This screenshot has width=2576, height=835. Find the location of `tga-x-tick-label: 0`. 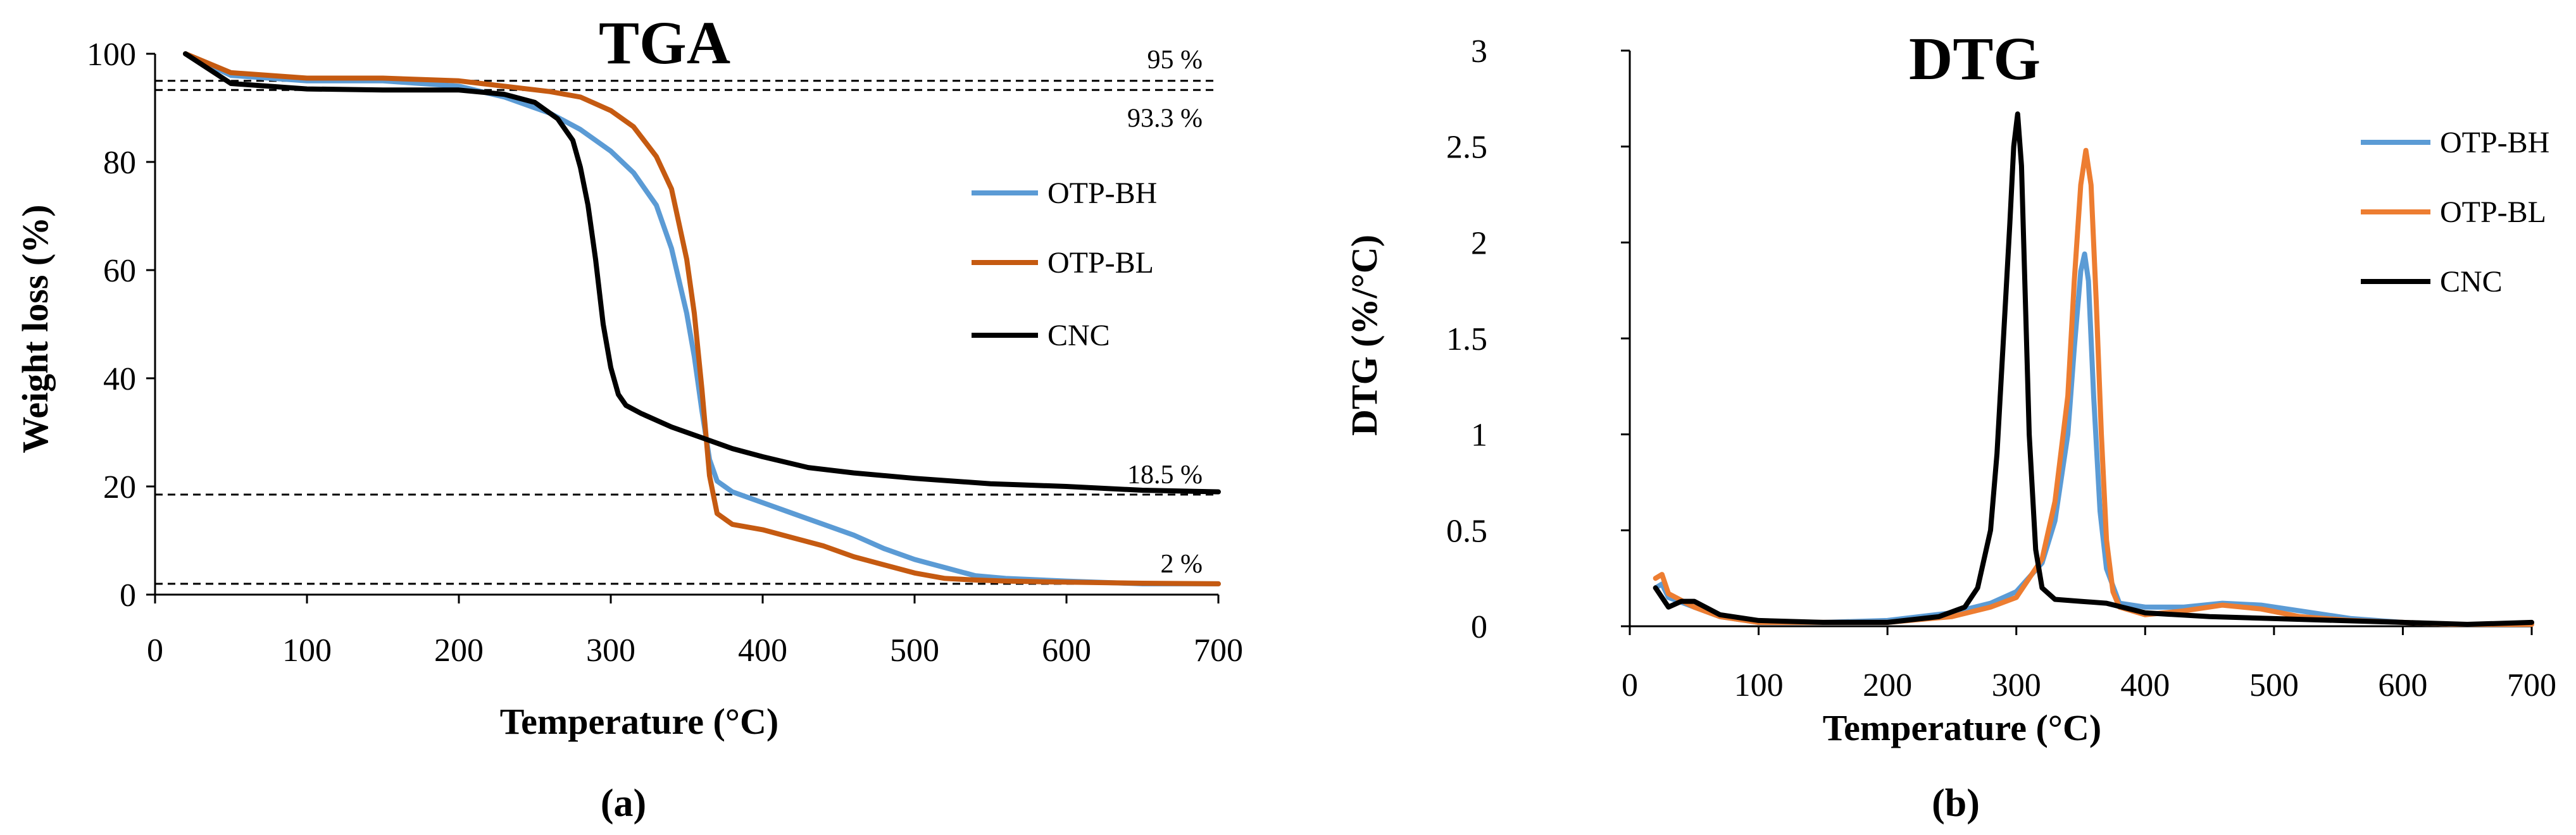

tga-x-tick-label: 0 is located at coordinates (155, 651).